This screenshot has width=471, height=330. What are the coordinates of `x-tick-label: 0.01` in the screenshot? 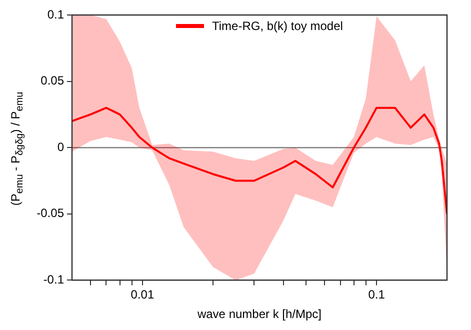 It's located at (142, 295).